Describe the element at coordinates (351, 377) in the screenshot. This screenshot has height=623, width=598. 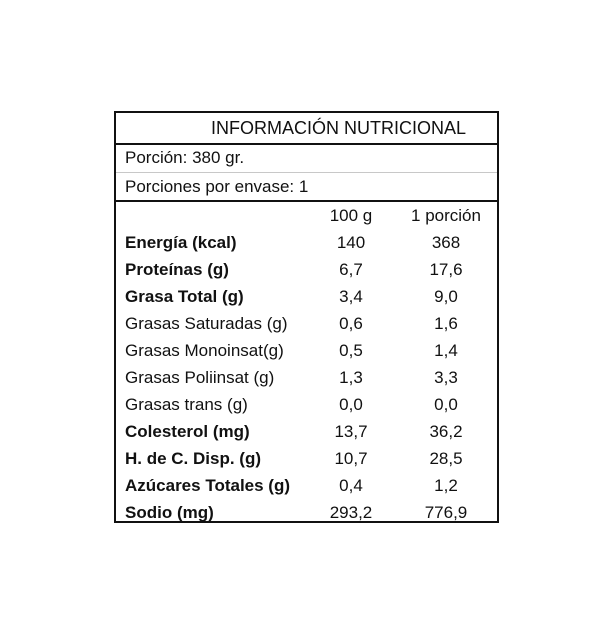
I see `value-per-100g: 1,3` at that location.